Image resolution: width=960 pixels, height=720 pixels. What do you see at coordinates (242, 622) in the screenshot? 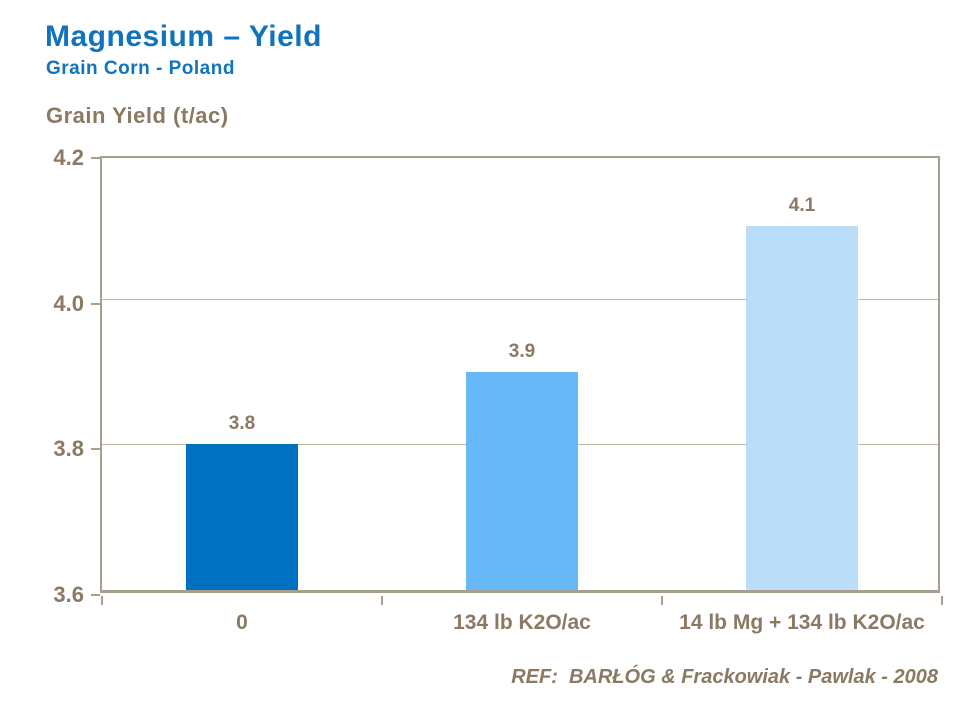
I see `x-category-label: 0` at bounding box center [242, 622].